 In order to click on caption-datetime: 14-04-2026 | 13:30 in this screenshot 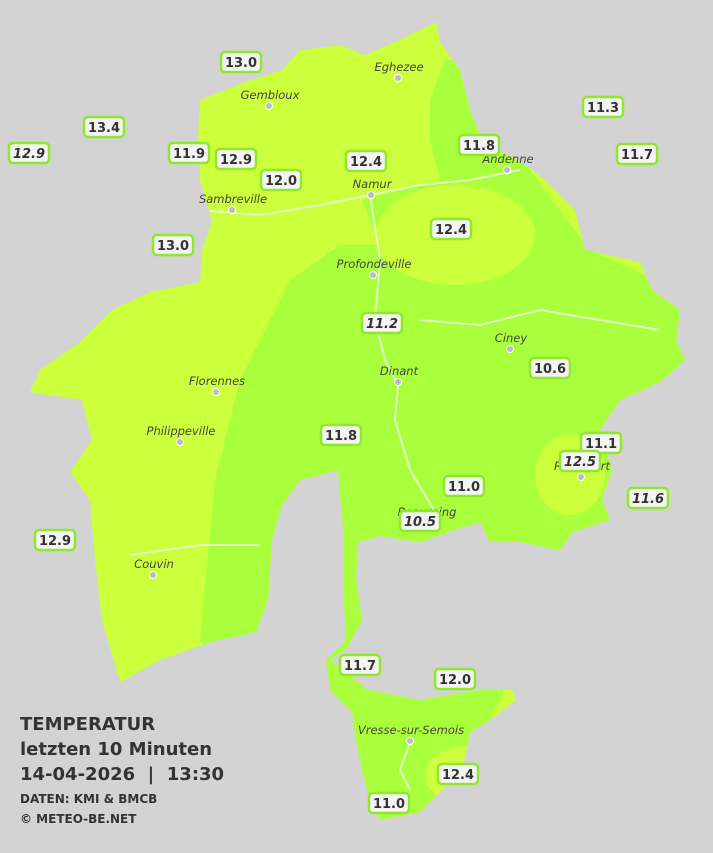, I will do `click(122, 774)`.